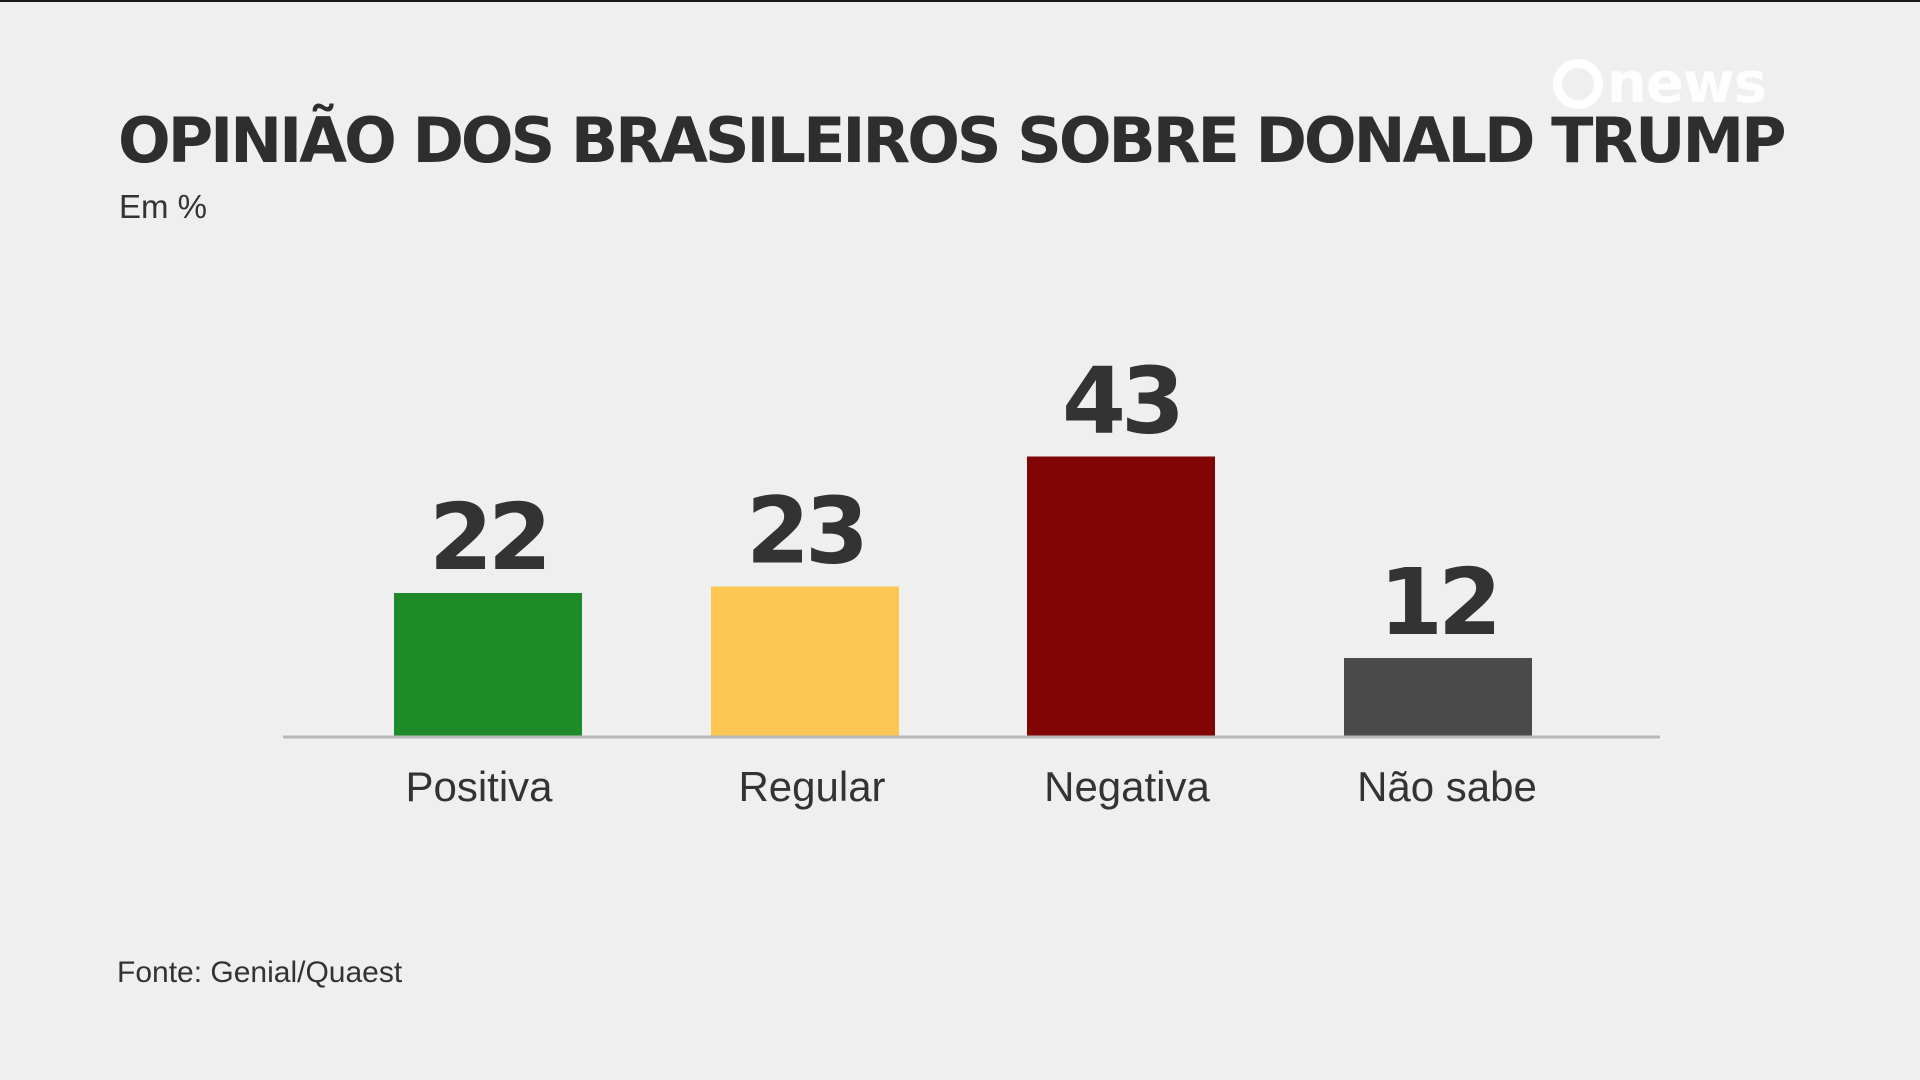 Image resolution: width=1920 pixels, height=1080 pixels. Describe the element at coordinates (260, 972) in the screenshot. I see `source-note: Fonte: Genial/Quaest` at that location.